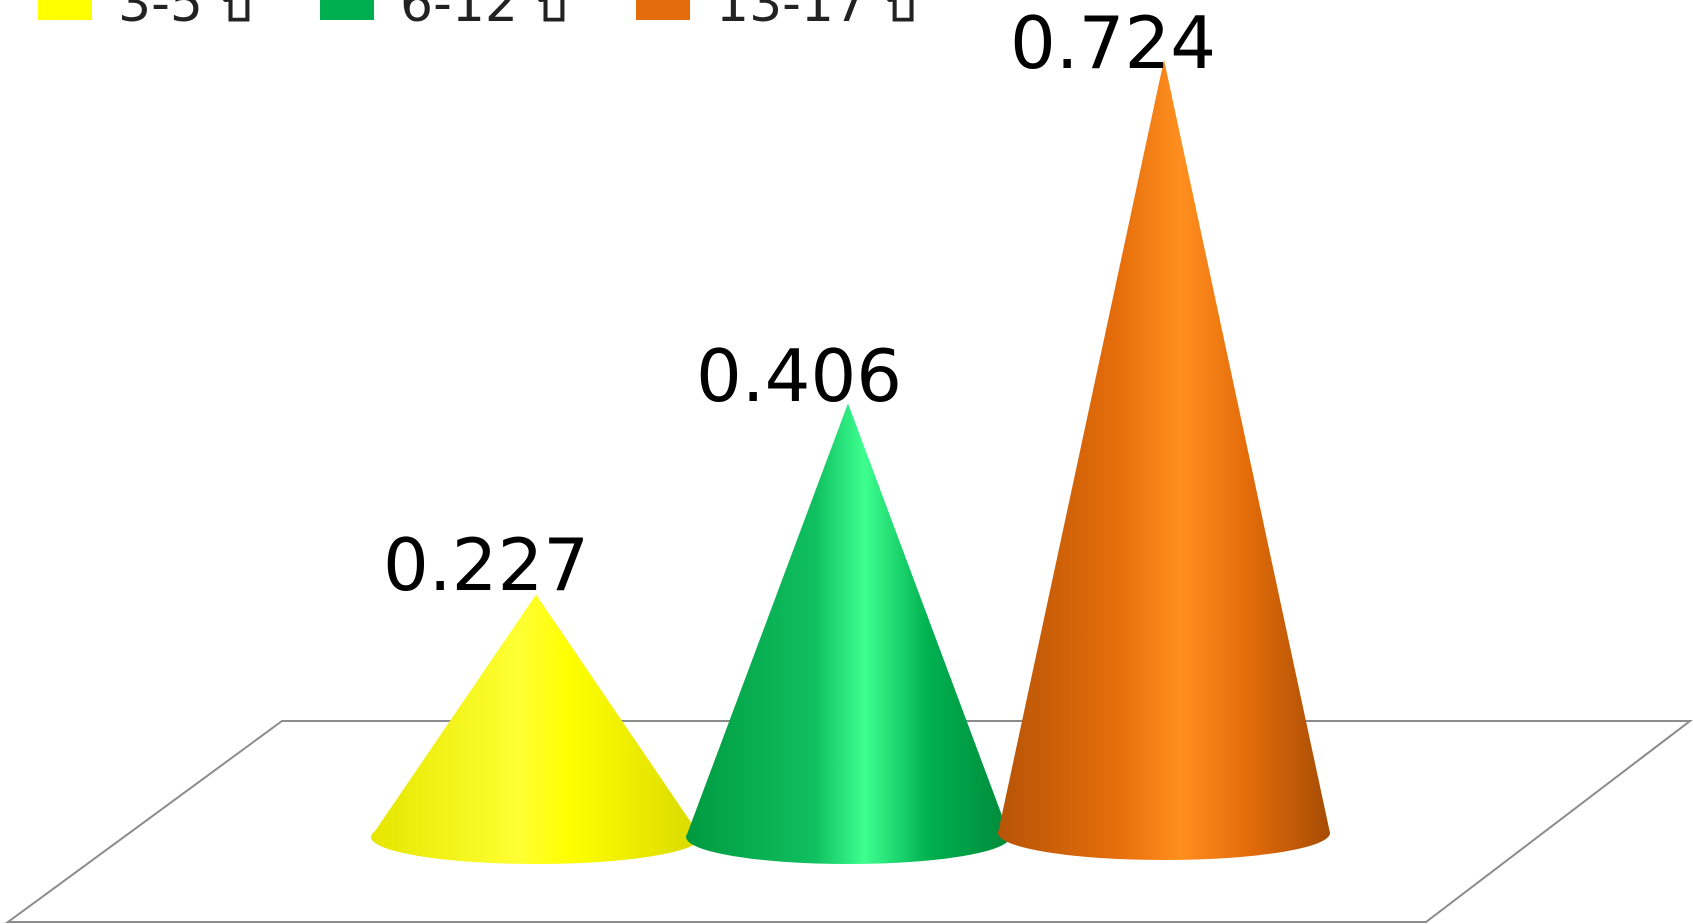 The image size is (1693, 924). I want to click on data-label-13-17: 0.724, so click(1113, 43).